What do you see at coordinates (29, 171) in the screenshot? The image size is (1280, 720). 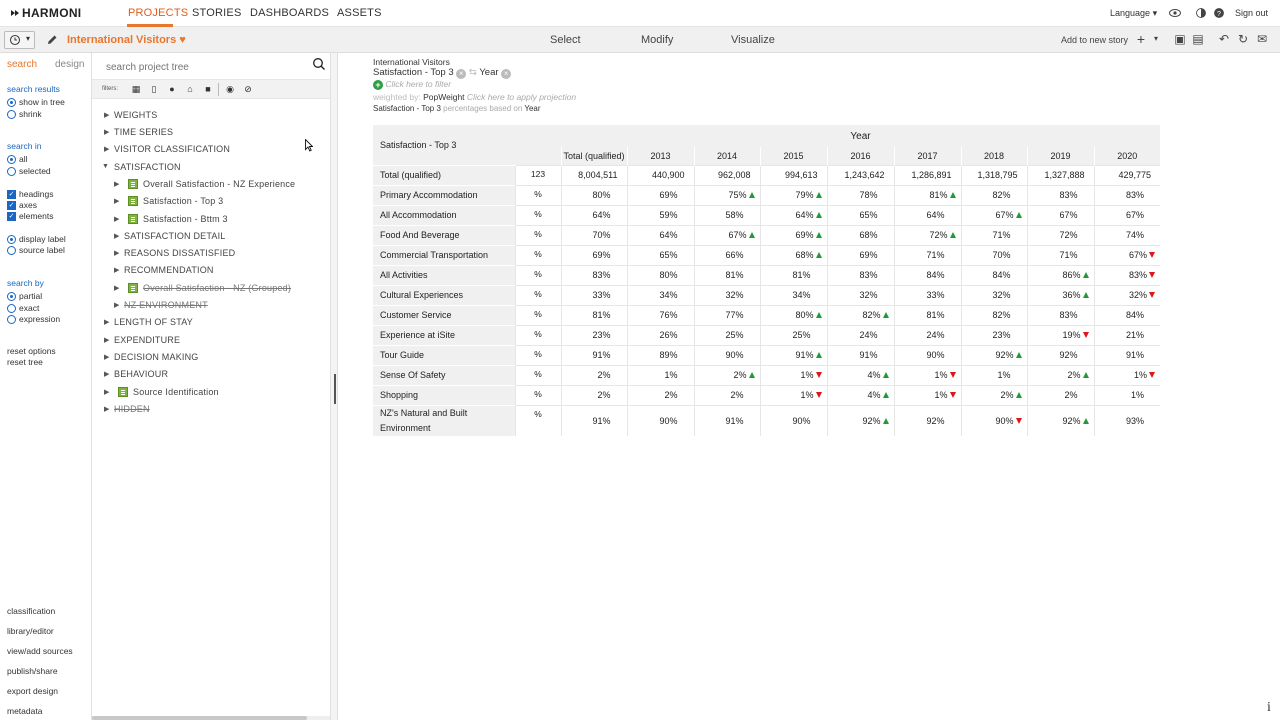 I see `option-selected: selected` at bounding box center [29, 171].